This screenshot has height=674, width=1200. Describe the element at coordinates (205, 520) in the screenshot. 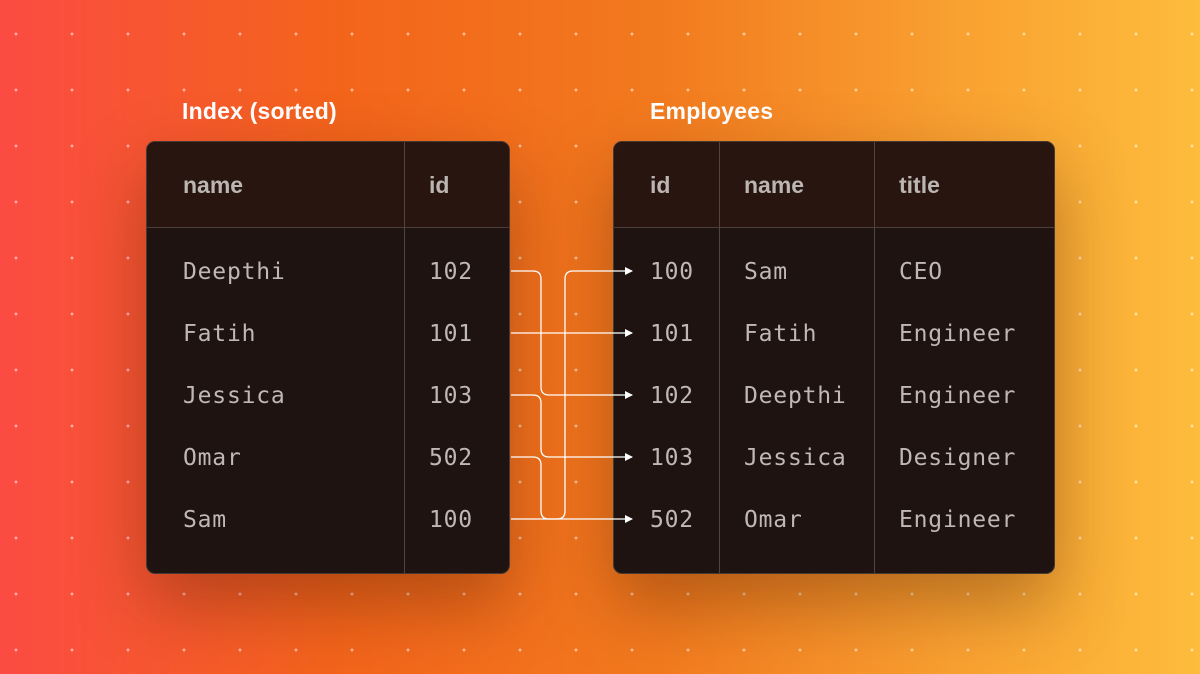

I see `index-cell-name: Sam` at that location.